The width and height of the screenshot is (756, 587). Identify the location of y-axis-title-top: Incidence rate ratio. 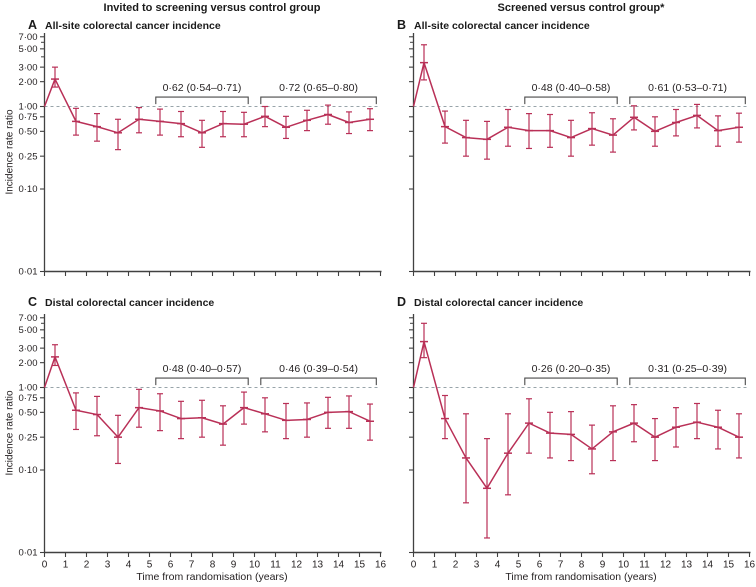
(10, 152).